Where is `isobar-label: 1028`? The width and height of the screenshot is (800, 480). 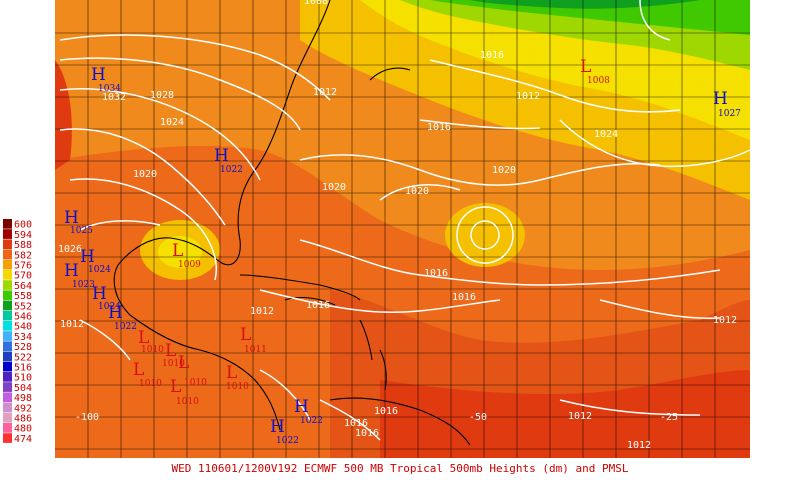 isobar-label: 1028 is located at coordinates (162, 95).